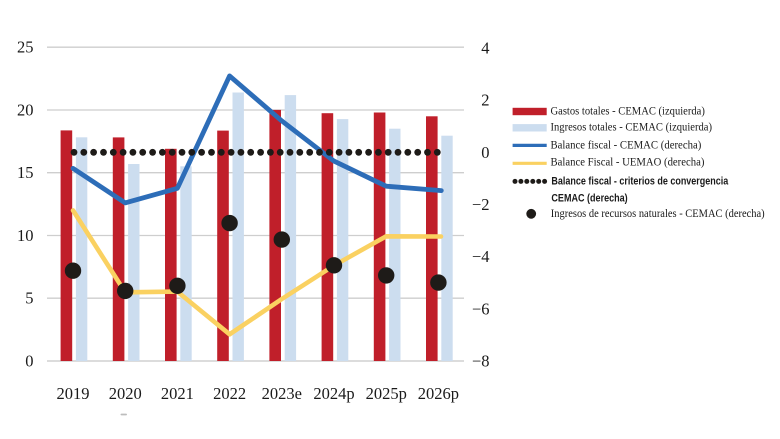 The width and height of the screenshot is (780, 439). I want to click on svg-text: 15, so click(25, 172).